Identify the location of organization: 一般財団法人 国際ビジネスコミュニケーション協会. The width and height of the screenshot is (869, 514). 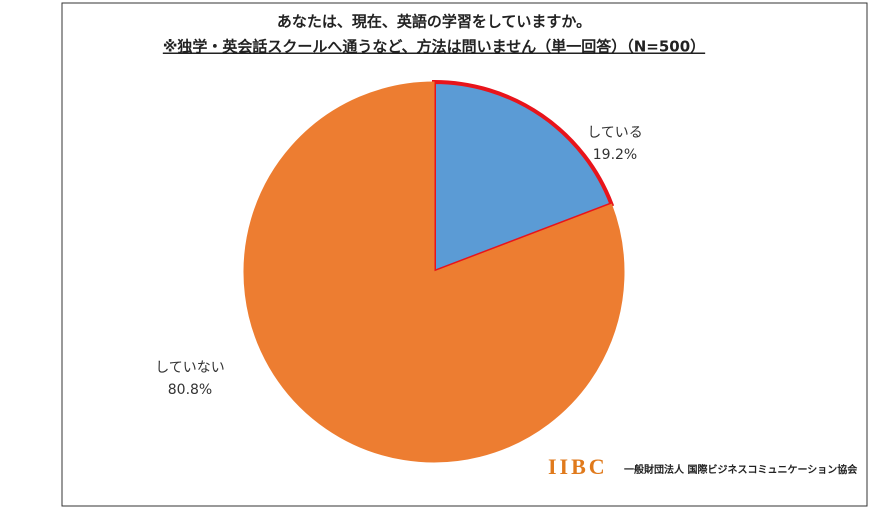
(740, 469).